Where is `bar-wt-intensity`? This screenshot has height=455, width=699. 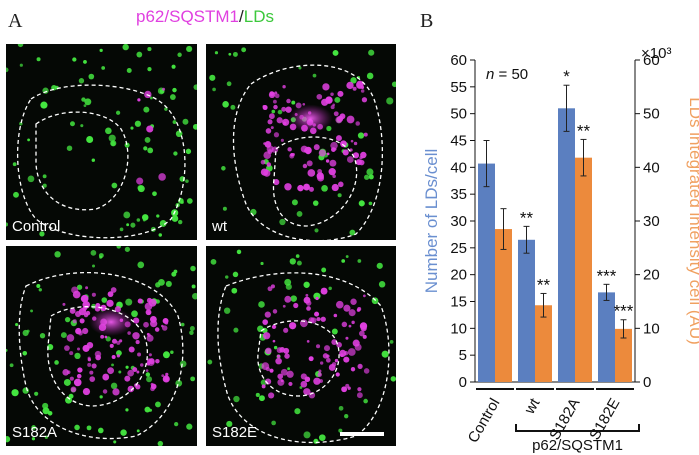
bar-wt-intensity is located at coordinates (543, 343).